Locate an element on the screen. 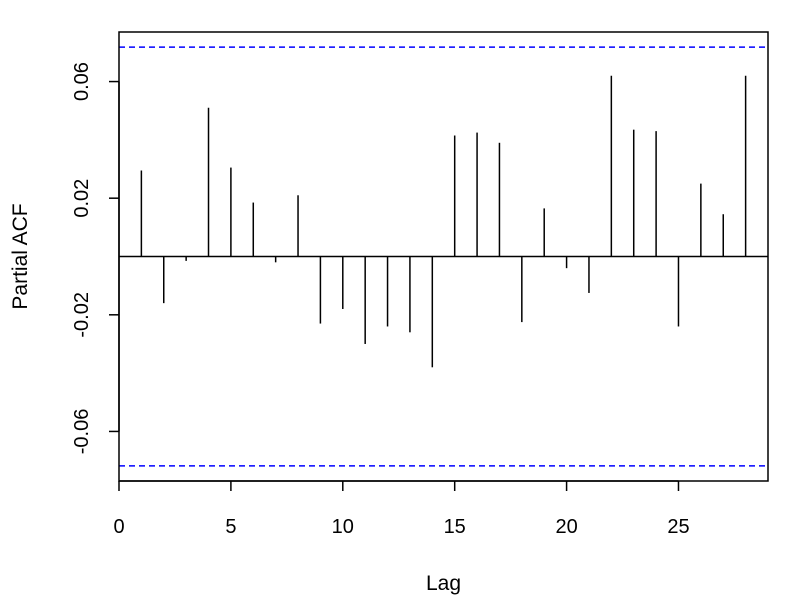 The height and width of the screenshot is (600, 800). x-axis-label: Lag is located at coordinates (443, 583).